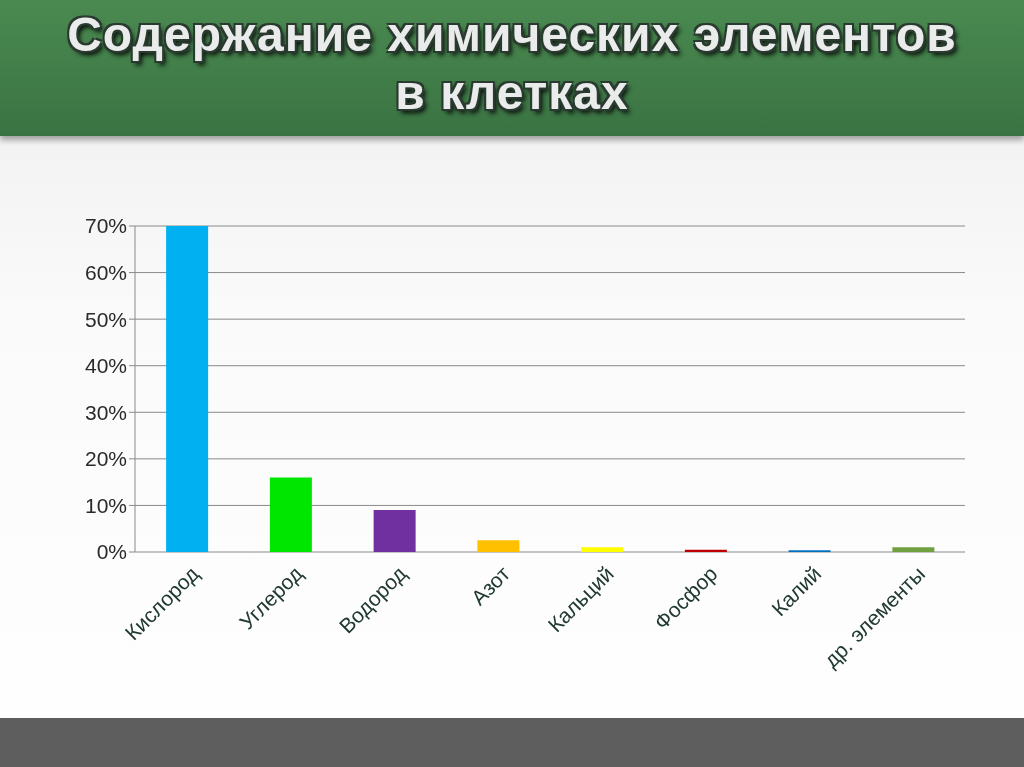  What do you see at coordinates (105, 366) in the screenshot?
I see `y-tick-label: 40%` at bounding box center [105, 366].